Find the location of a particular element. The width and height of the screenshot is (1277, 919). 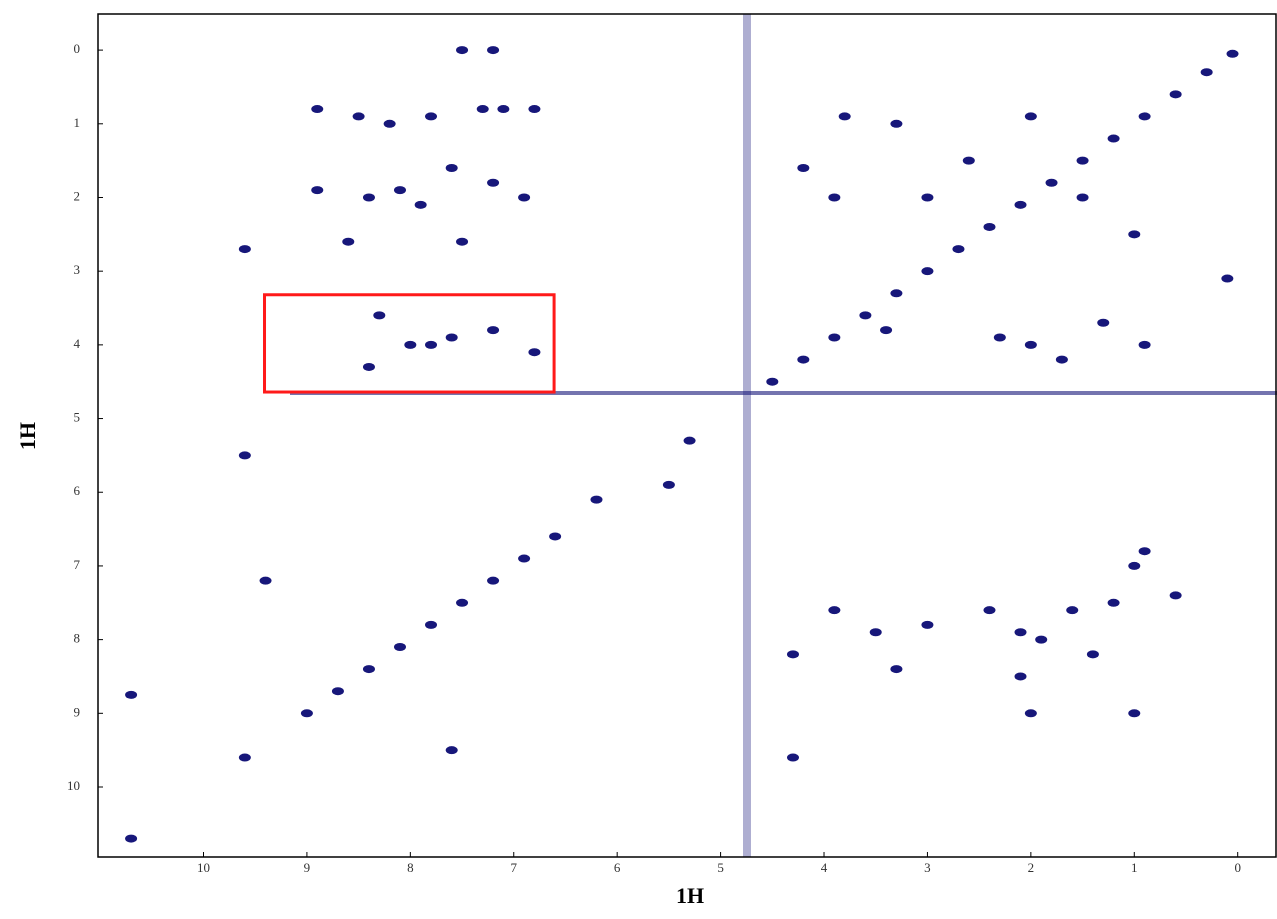

y-tick-label: 6 is located at coordinates (77, 490).